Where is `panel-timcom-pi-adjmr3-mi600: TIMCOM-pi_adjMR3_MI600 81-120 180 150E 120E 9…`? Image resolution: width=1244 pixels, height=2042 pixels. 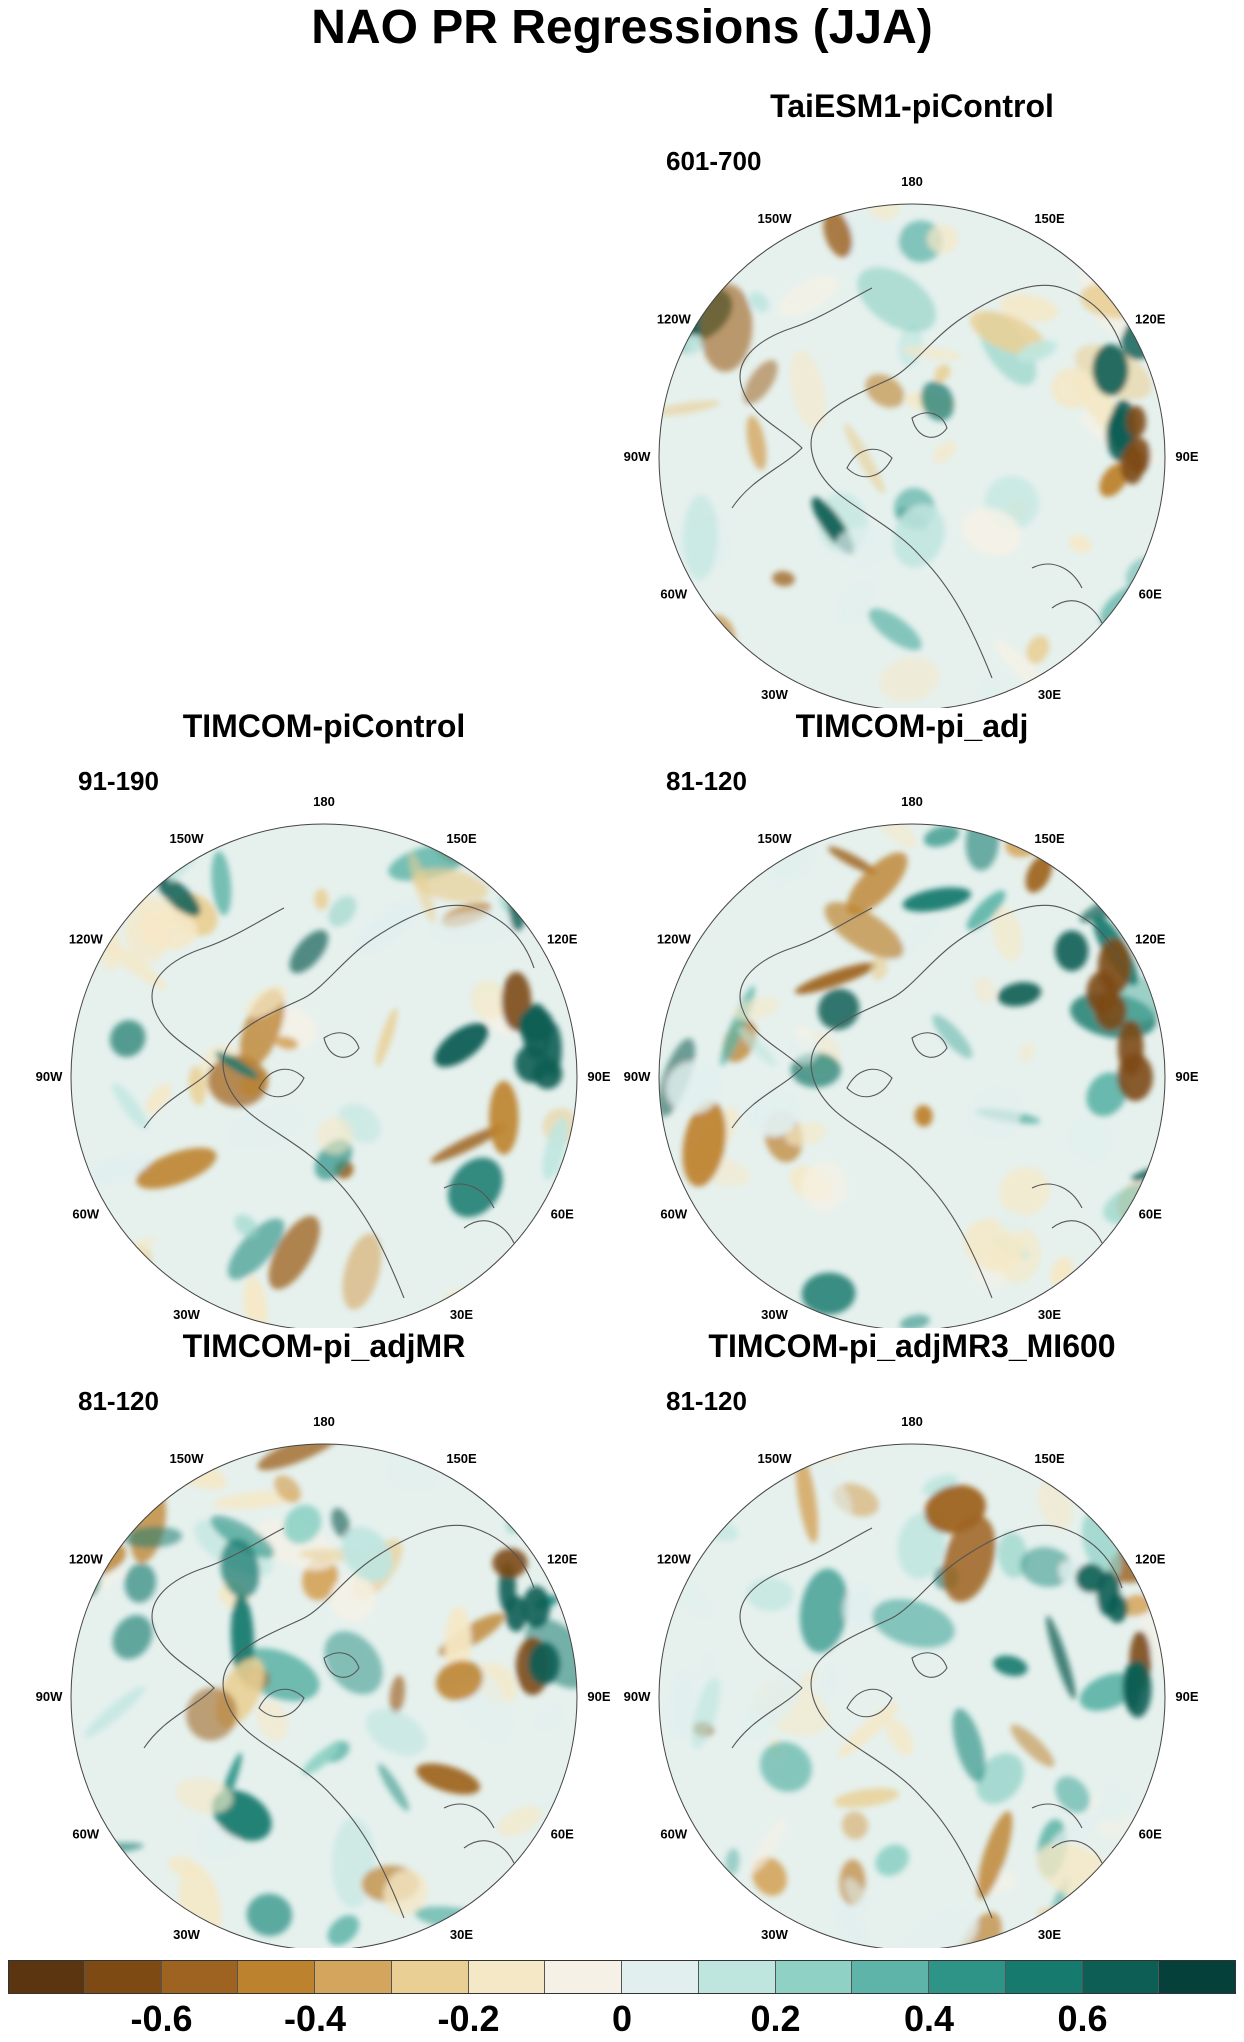 panel-timcom-pi-adjmr3-mi600: TIMCOM-pi_adjMR3_MI600 81-120 180 150E 120E 9… is located at coordinates (912, 1638).